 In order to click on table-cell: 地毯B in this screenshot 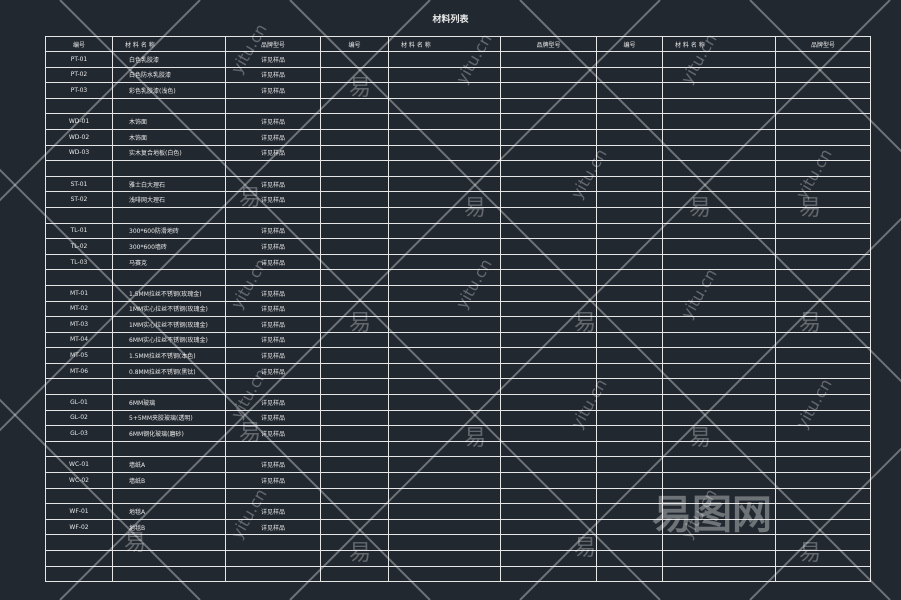, I will do `click(169, 527)`.